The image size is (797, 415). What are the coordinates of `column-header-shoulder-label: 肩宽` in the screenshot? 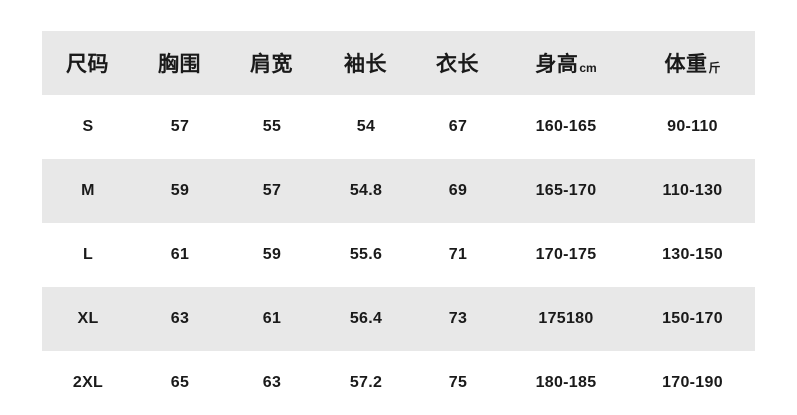 It's located at (271, 64).